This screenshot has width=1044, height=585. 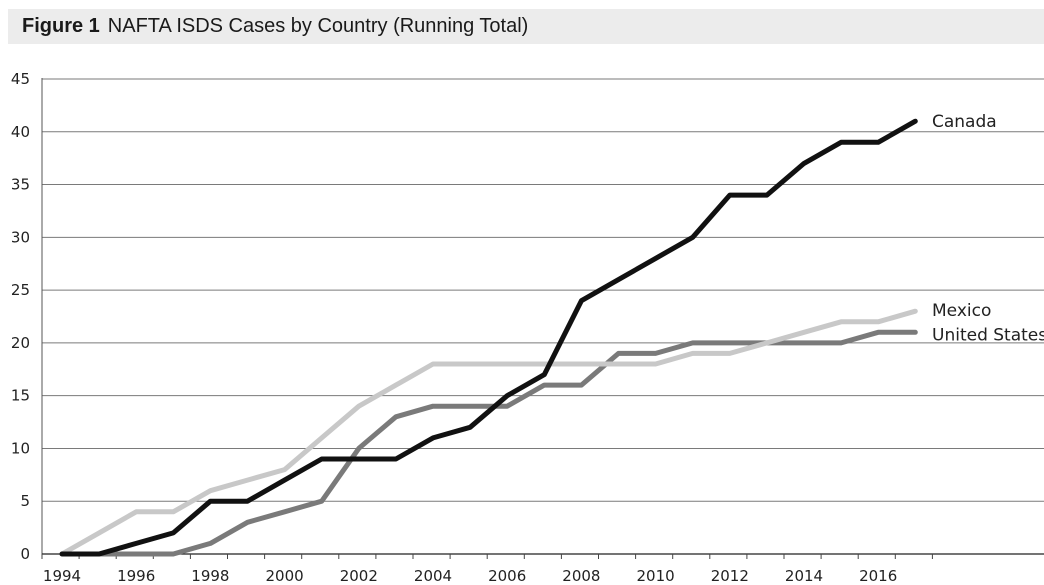 What do you see at coordinates (961, 311) in the screenshot?
I see `series-label-mexico: Mexico` at bounding box center [961, 311].